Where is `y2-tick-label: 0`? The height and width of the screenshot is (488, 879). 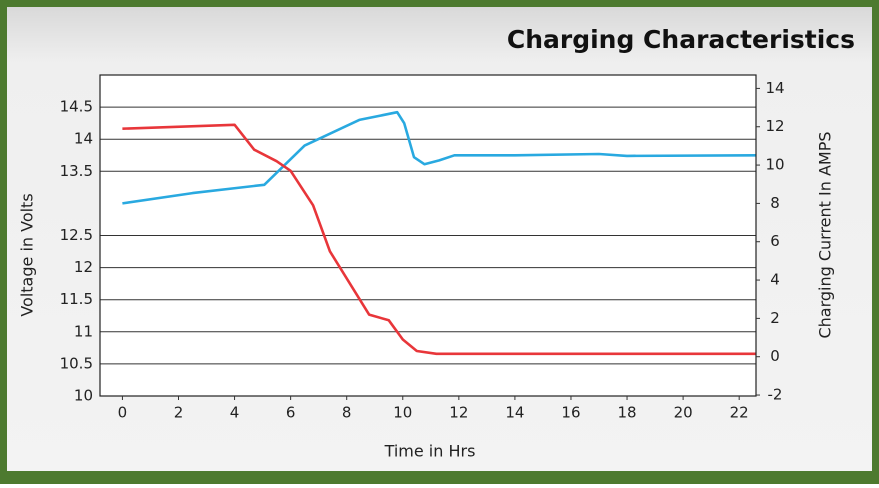 y2-tick-label: 0 is located at coordinates (775, 356).